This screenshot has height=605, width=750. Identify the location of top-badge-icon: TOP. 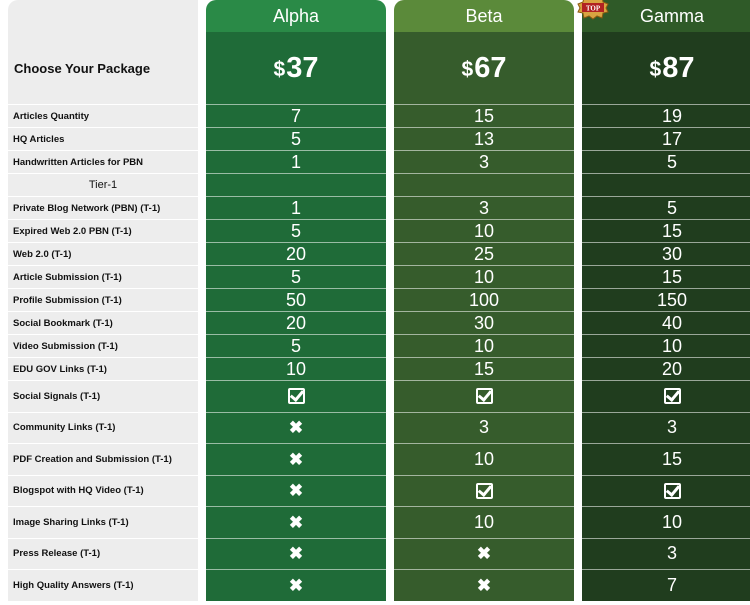
(593, 10).